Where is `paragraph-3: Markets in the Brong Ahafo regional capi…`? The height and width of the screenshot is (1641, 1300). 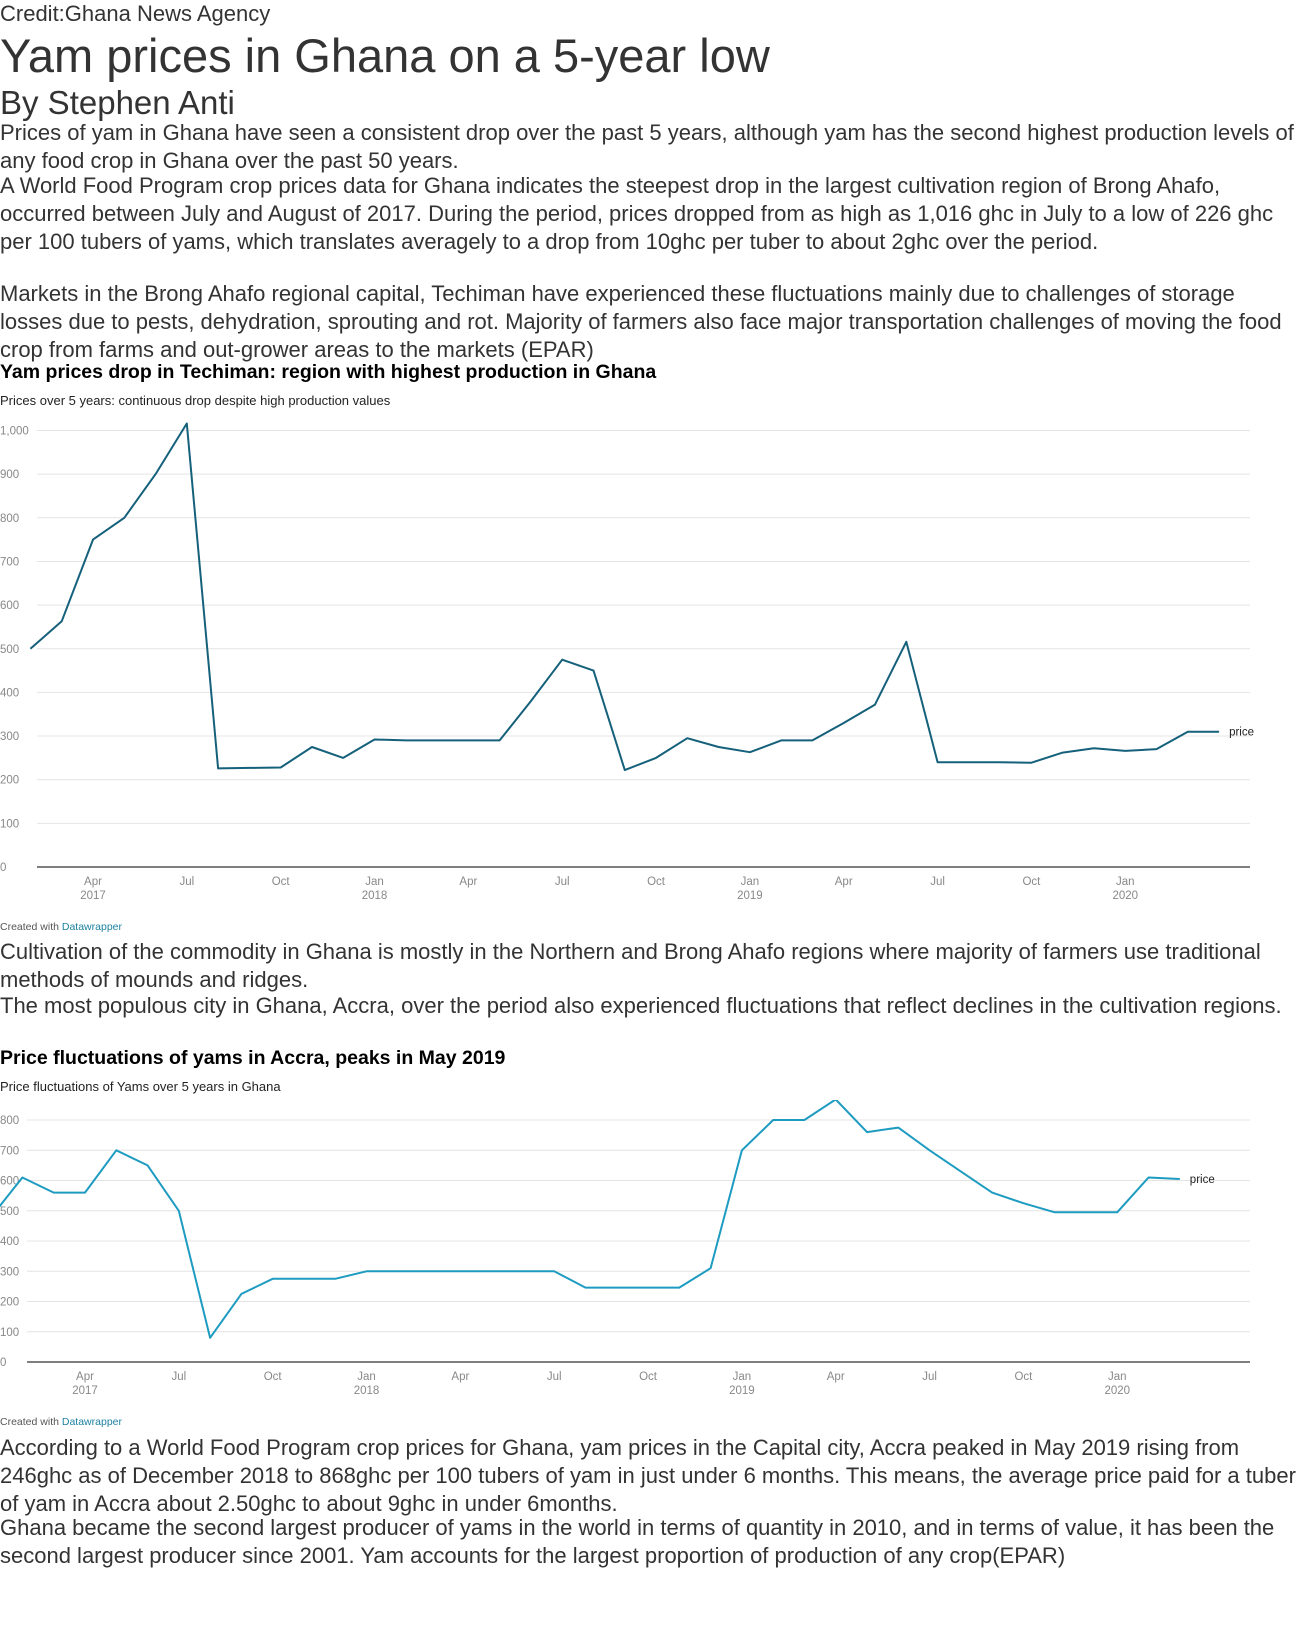 paragraph-3: Markets in the Brong Ahafo regional capi… is located at coordinates (641, 321).